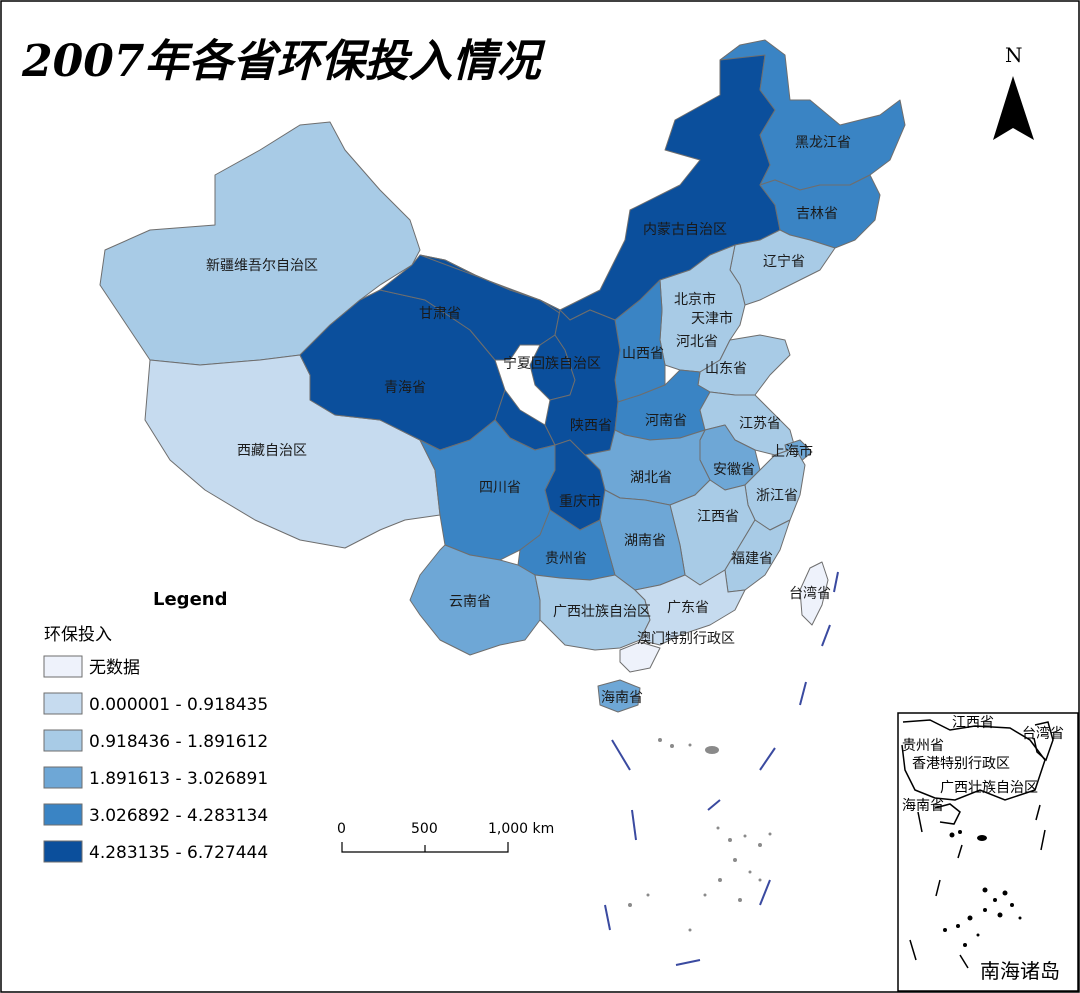 The height and width of the screenshot is (993, 1080). Describe the element at coordinates (666, 421) in the screenshot. I see `province-label: 河南省` at that location.